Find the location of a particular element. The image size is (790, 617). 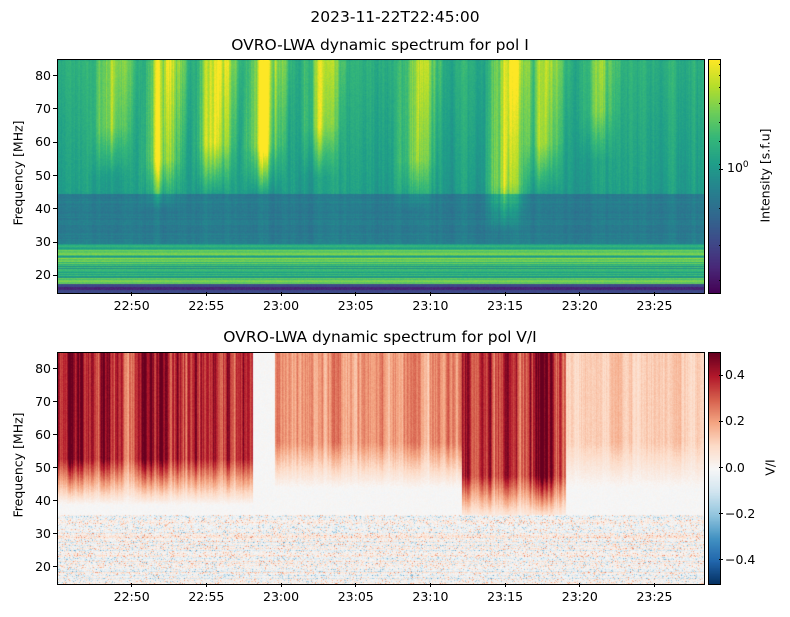

colorbar-tick-label: −0.4 is located at coordinates (740, 559).